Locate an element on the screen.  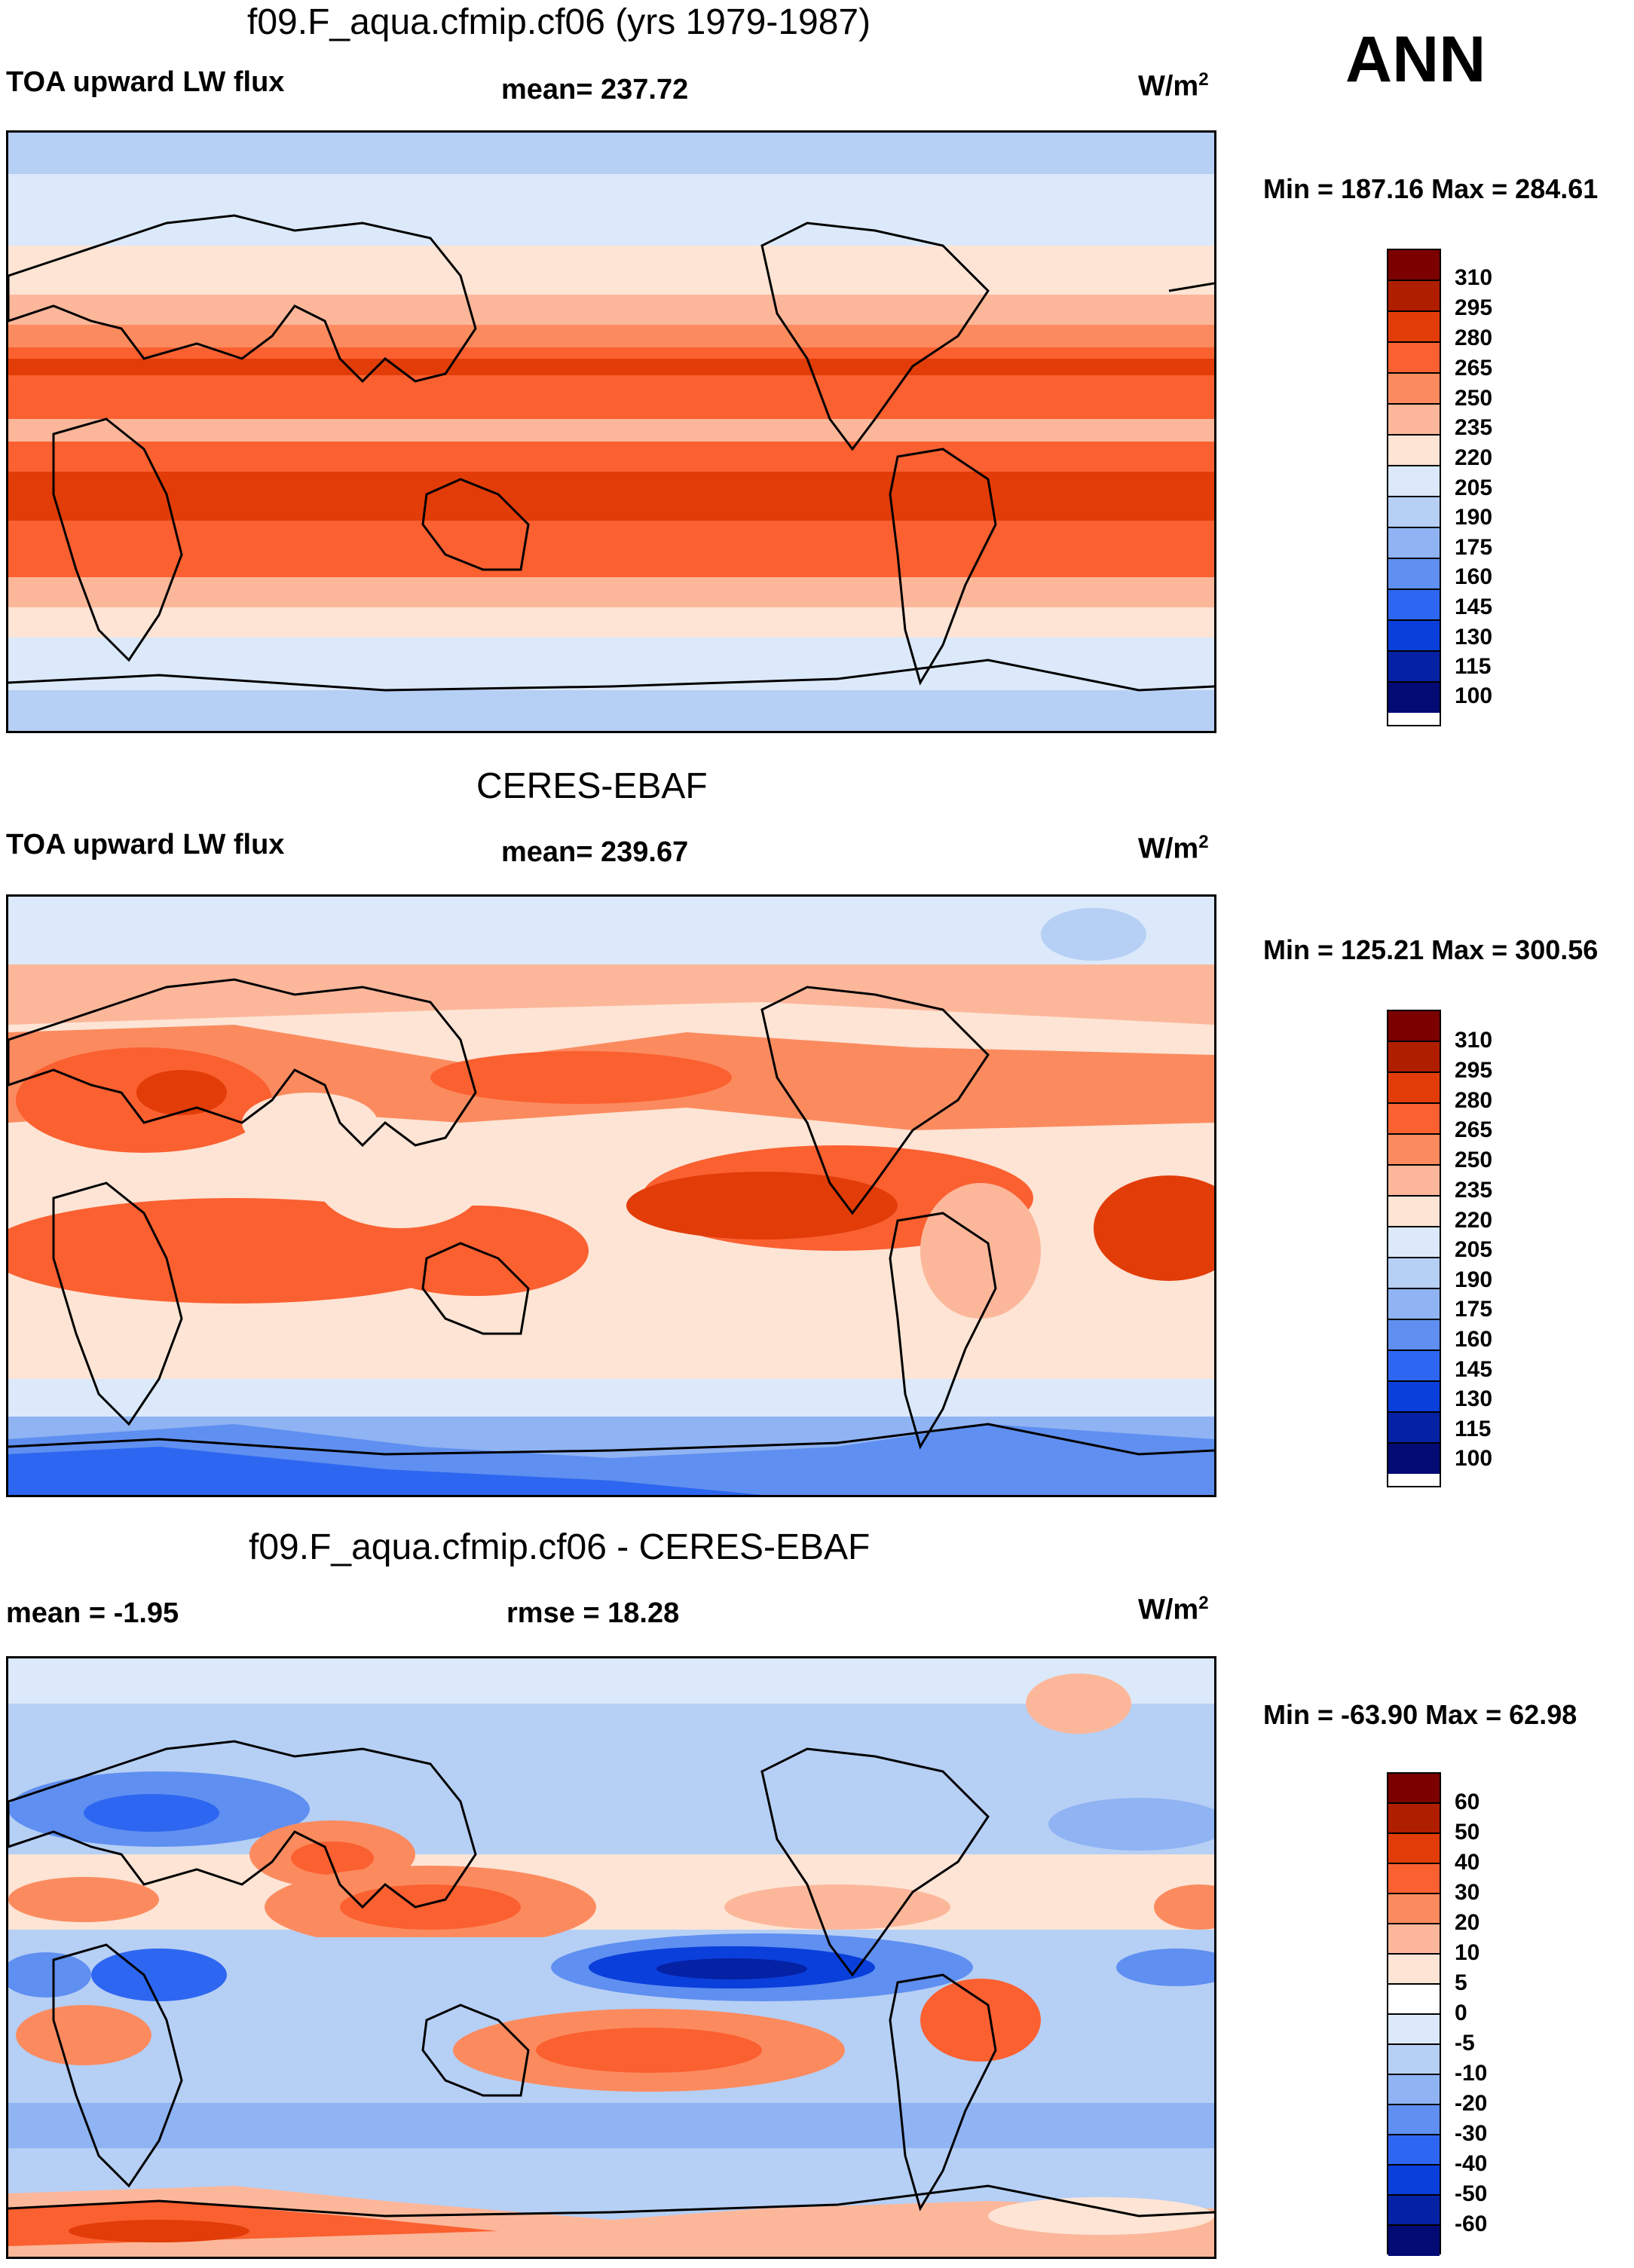
panel2-tick-label: 220 is located at coordinates (1474, 1220).